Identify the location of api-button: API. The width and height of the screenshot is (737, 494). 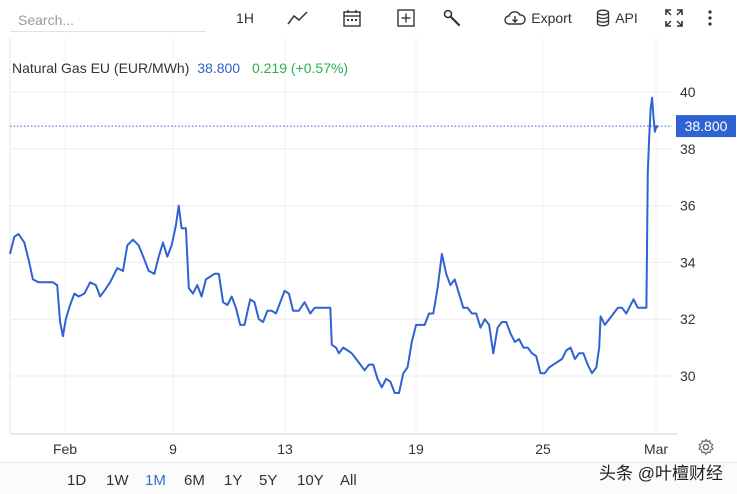
(617, 18).